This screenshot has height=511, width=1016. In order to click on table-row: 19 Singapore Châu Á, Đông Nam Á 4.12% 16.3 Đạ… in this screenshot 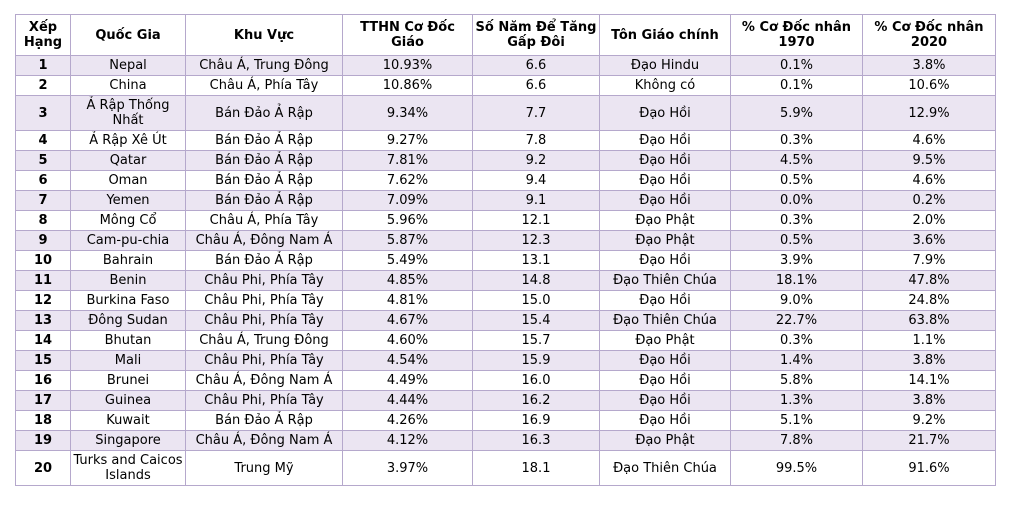, I will do `click(505, 440)`.